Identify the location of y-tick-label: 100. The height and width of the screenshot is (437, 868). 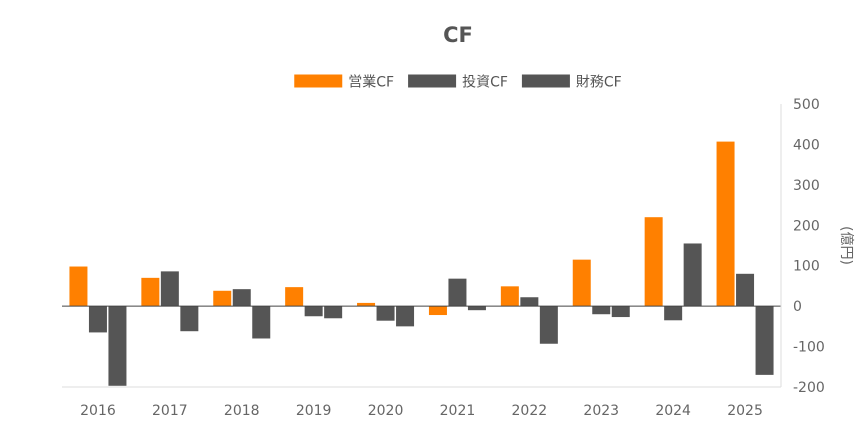
(806, 267).